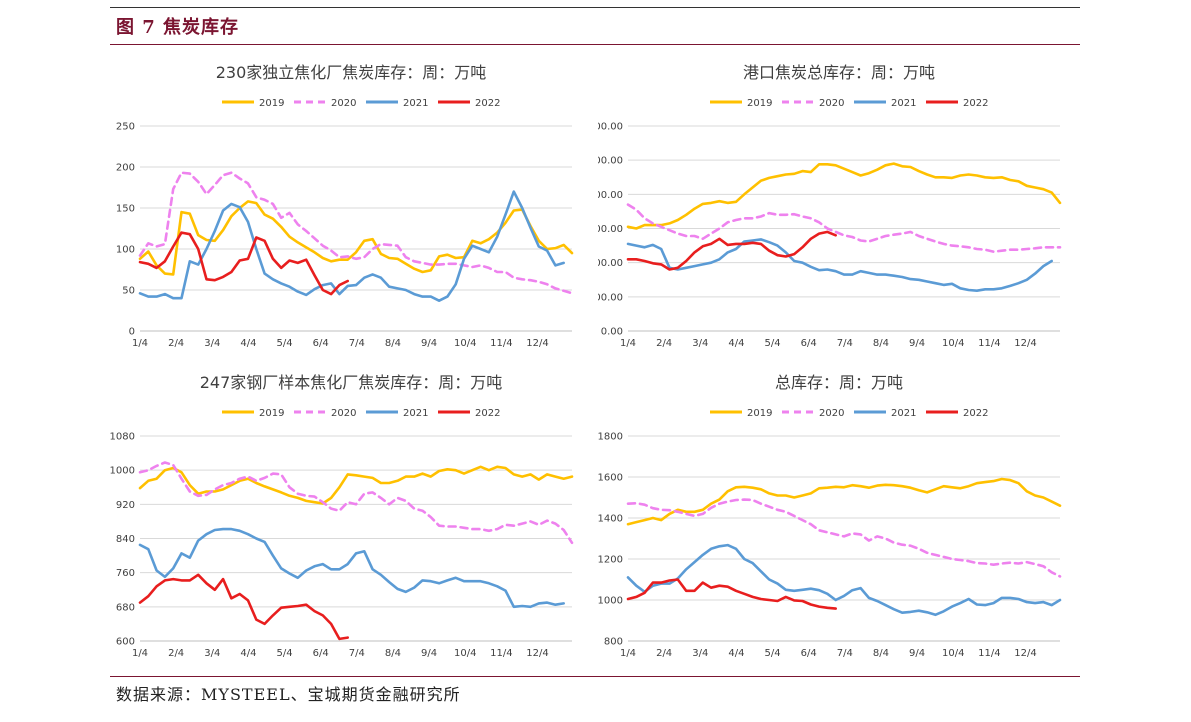  I want to click on chart-title: 总库存：周：万吨, so click(839, 382).